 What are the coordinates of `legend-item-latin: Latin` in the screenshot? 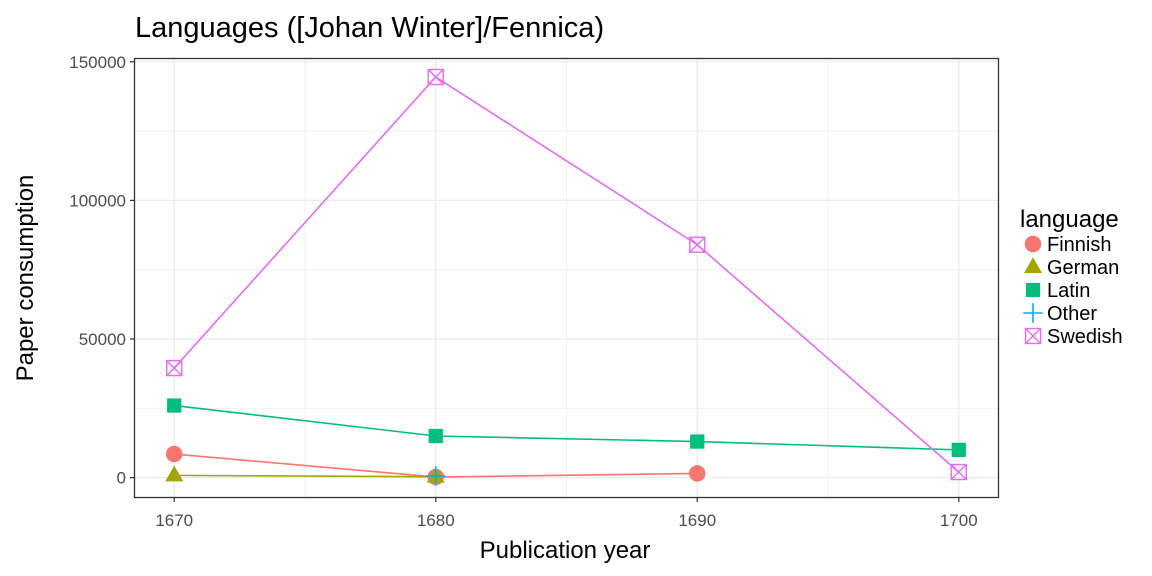 It's located at (1057, 291).